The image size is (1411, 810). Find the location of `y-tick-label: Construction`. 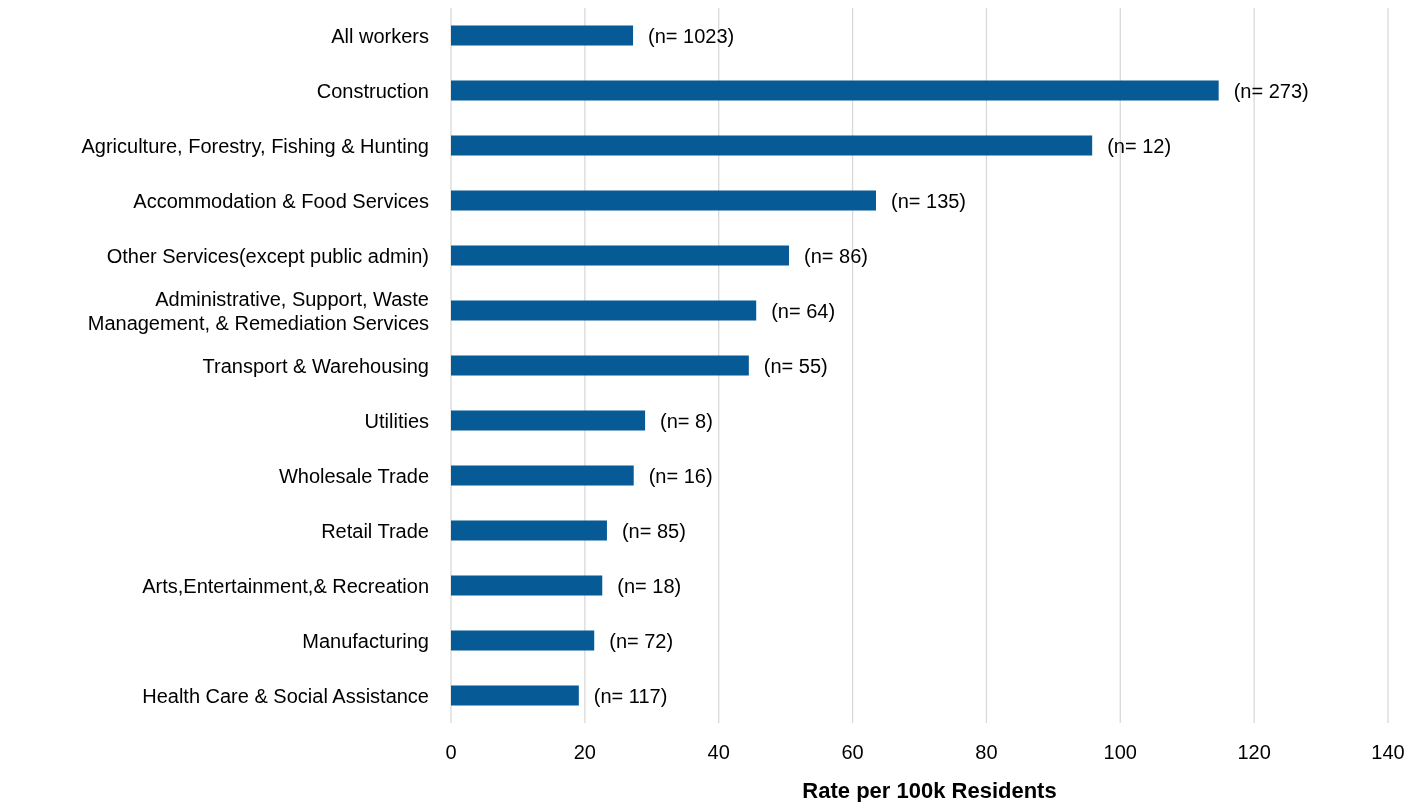

y-tick-label: Construction is located at coordinates (372, 90).